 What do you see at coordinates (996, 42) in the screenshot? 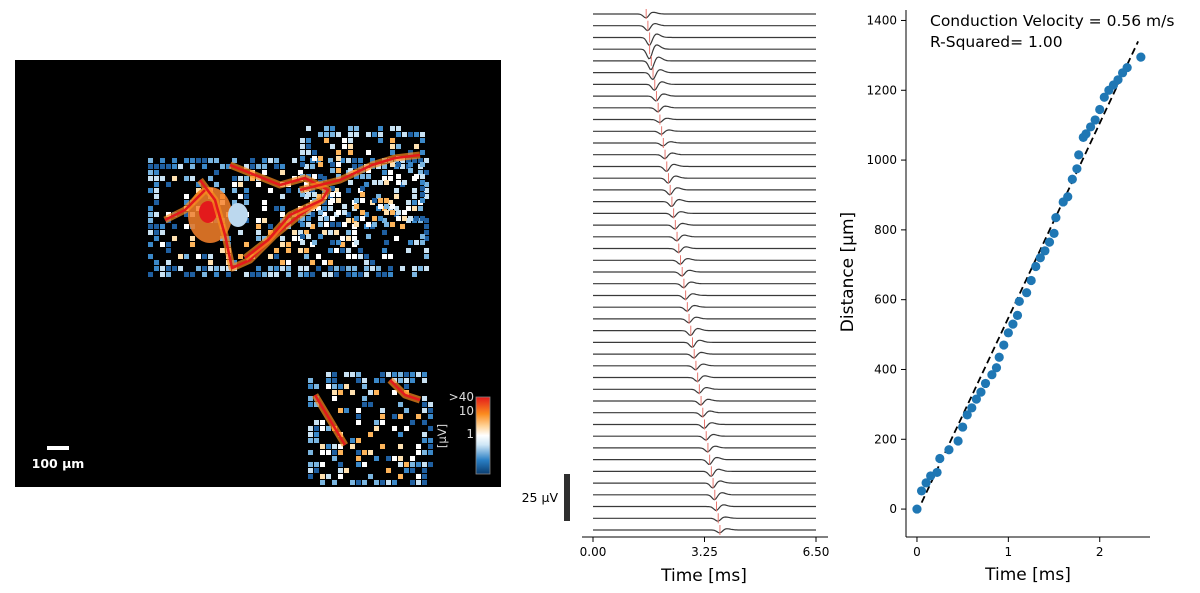
I see `chart-subtitle: R-Squared= 1.00` at bounding box center [996, 42].